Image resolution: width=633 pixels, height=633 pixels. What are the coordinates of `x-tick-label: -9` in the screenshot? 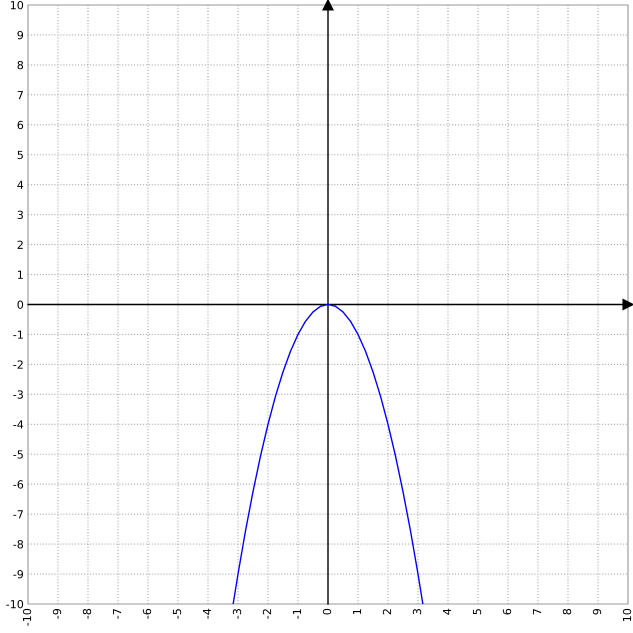 It's located at (57, 613).